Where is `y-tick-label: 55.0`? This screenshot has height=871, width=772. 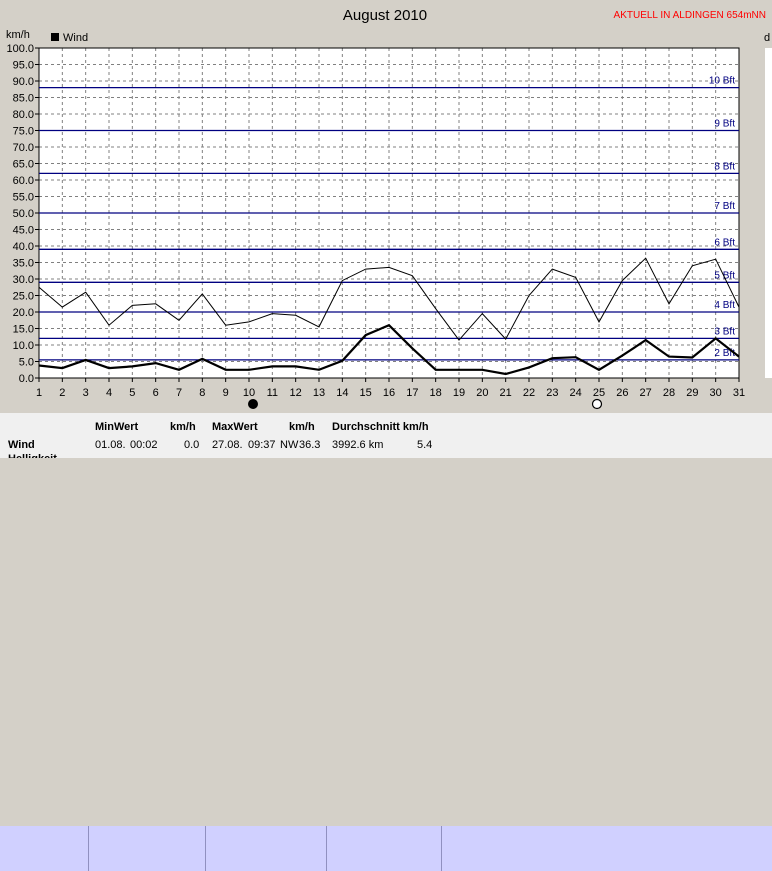
y-tick-label: 55.0 is located at coordinates (23, 198).